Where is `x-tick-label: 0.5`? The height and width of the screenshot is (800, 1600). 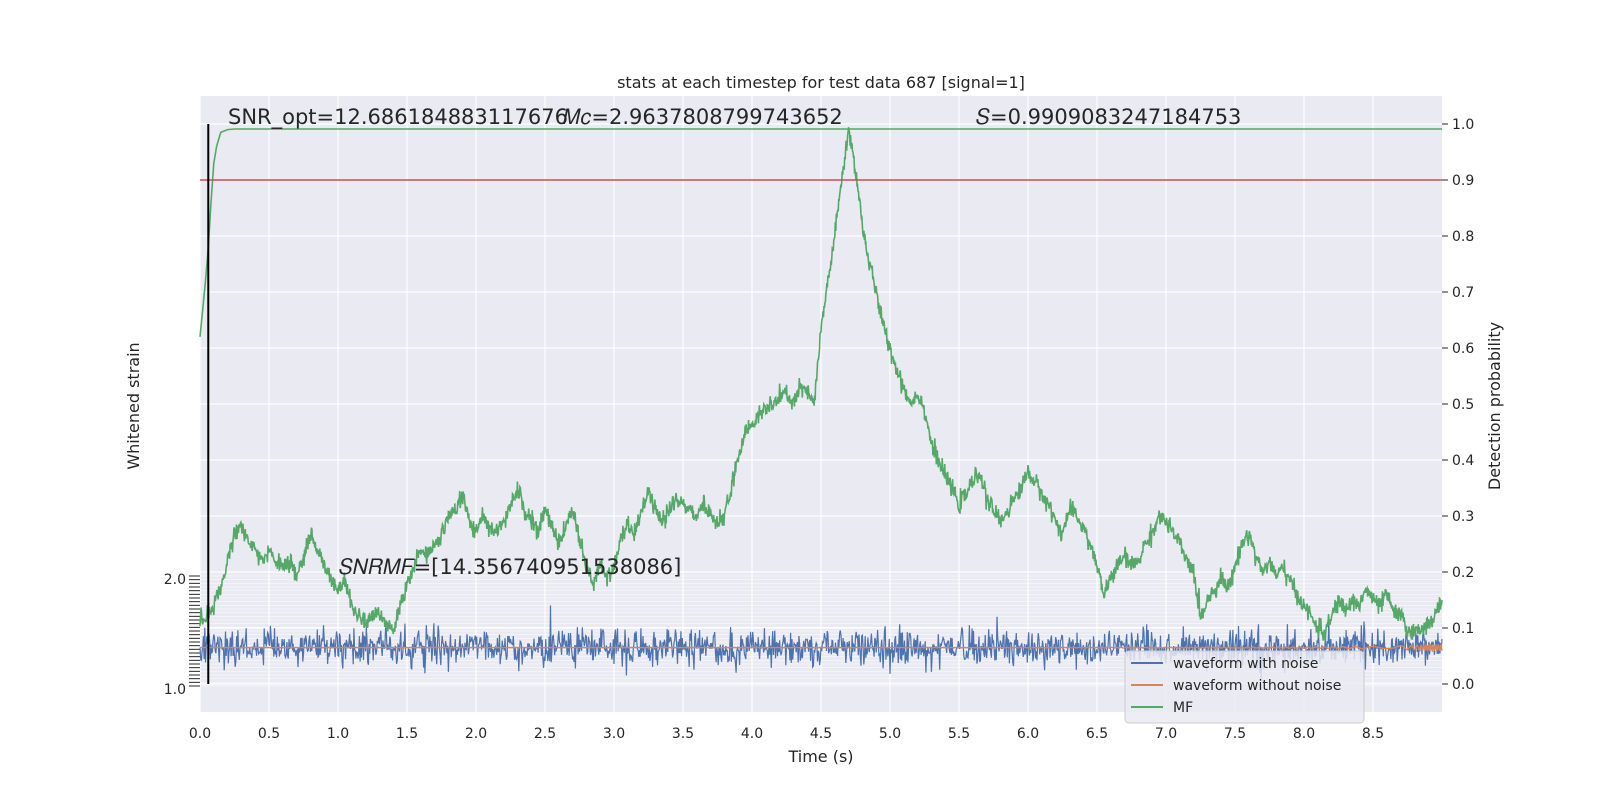 x-tick-label: 0.5 is located at coordinates (269, 734).